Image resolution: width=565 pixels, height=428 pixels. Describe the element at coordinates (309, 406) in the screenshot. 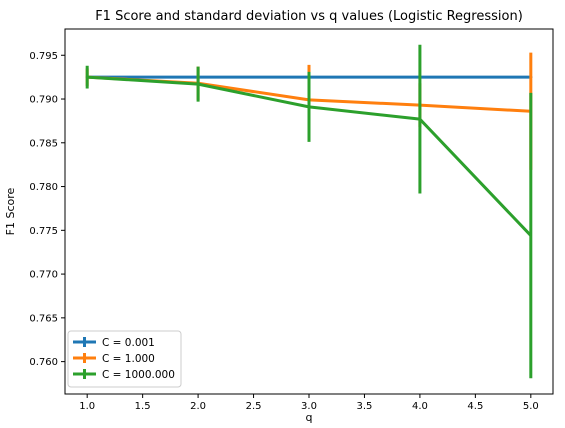

I see `x-tick-label: 3.0` at that location.